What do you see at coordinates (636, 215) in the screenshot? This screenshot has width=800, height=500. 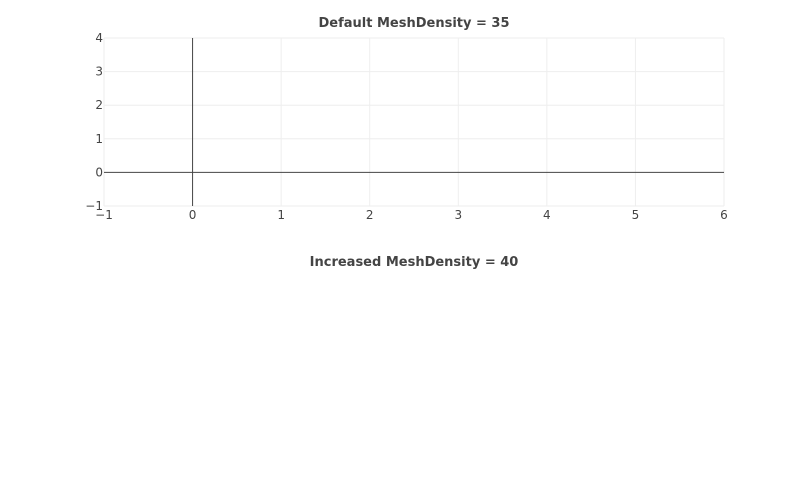 I see `x-tick-label: 5` at bounding box center [636, 215].